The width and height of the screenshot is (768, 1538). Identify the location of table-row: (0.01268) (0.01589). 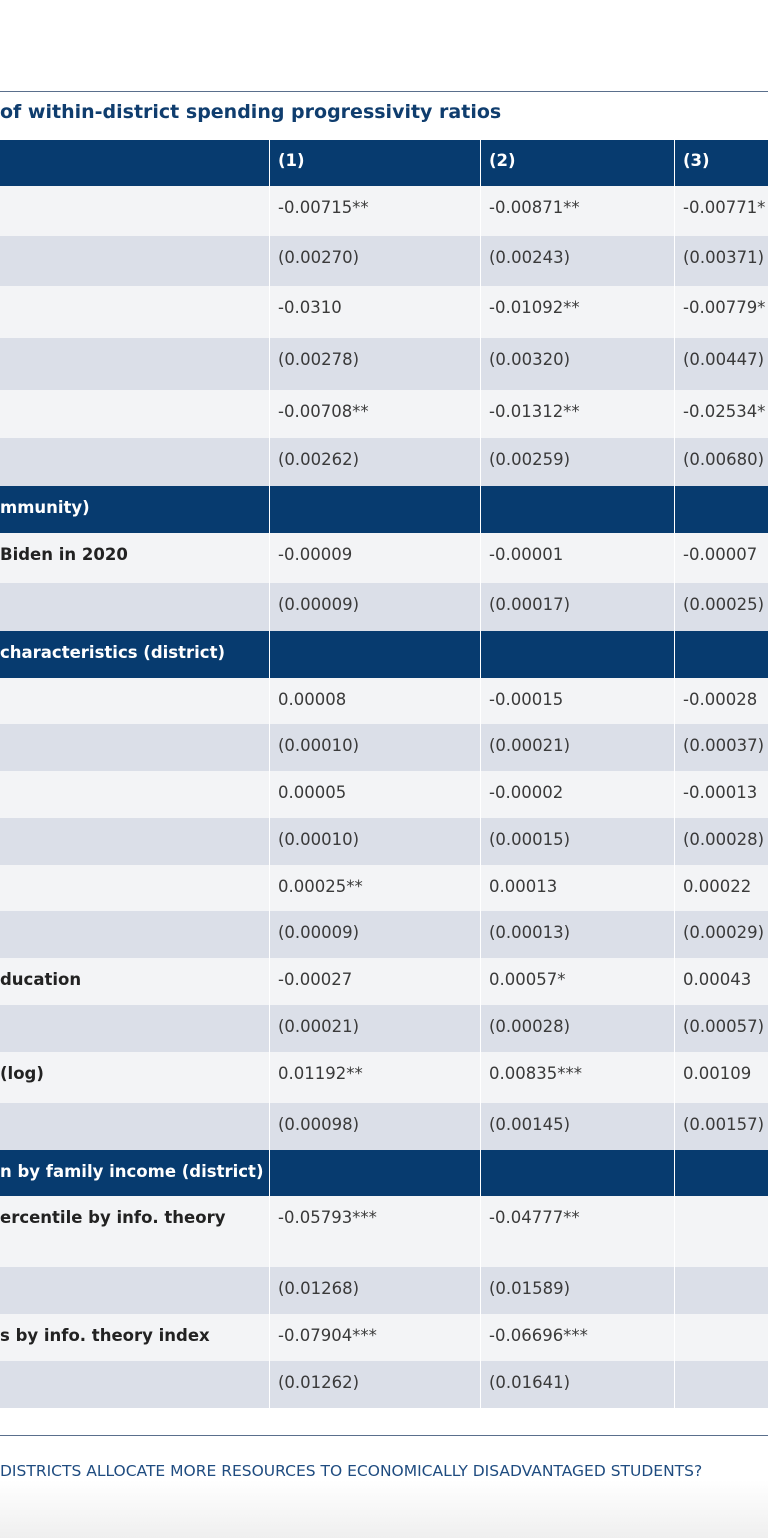
(384, 1290).